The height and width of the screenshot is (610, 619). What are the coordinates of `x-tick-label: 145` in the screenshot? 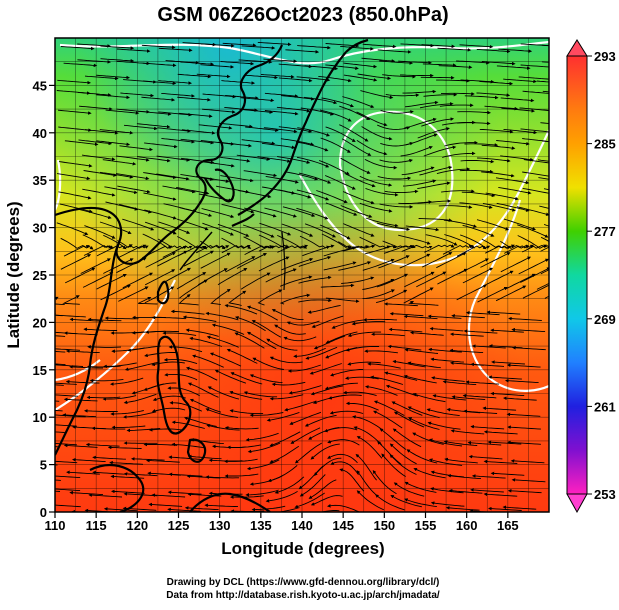 It's located at (343, 525).